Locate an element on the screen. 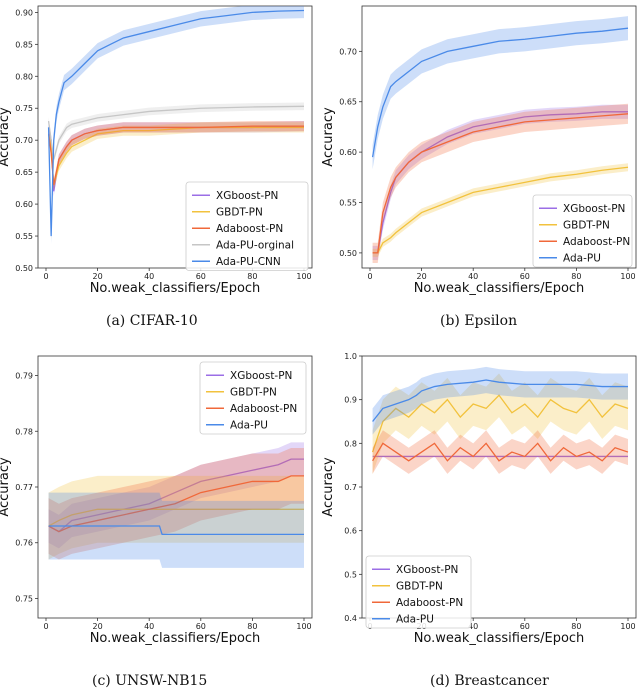 The width and height of the screenshot is (640, 690). y-tick-label: 0.85 is located at coordinates (24, 44).